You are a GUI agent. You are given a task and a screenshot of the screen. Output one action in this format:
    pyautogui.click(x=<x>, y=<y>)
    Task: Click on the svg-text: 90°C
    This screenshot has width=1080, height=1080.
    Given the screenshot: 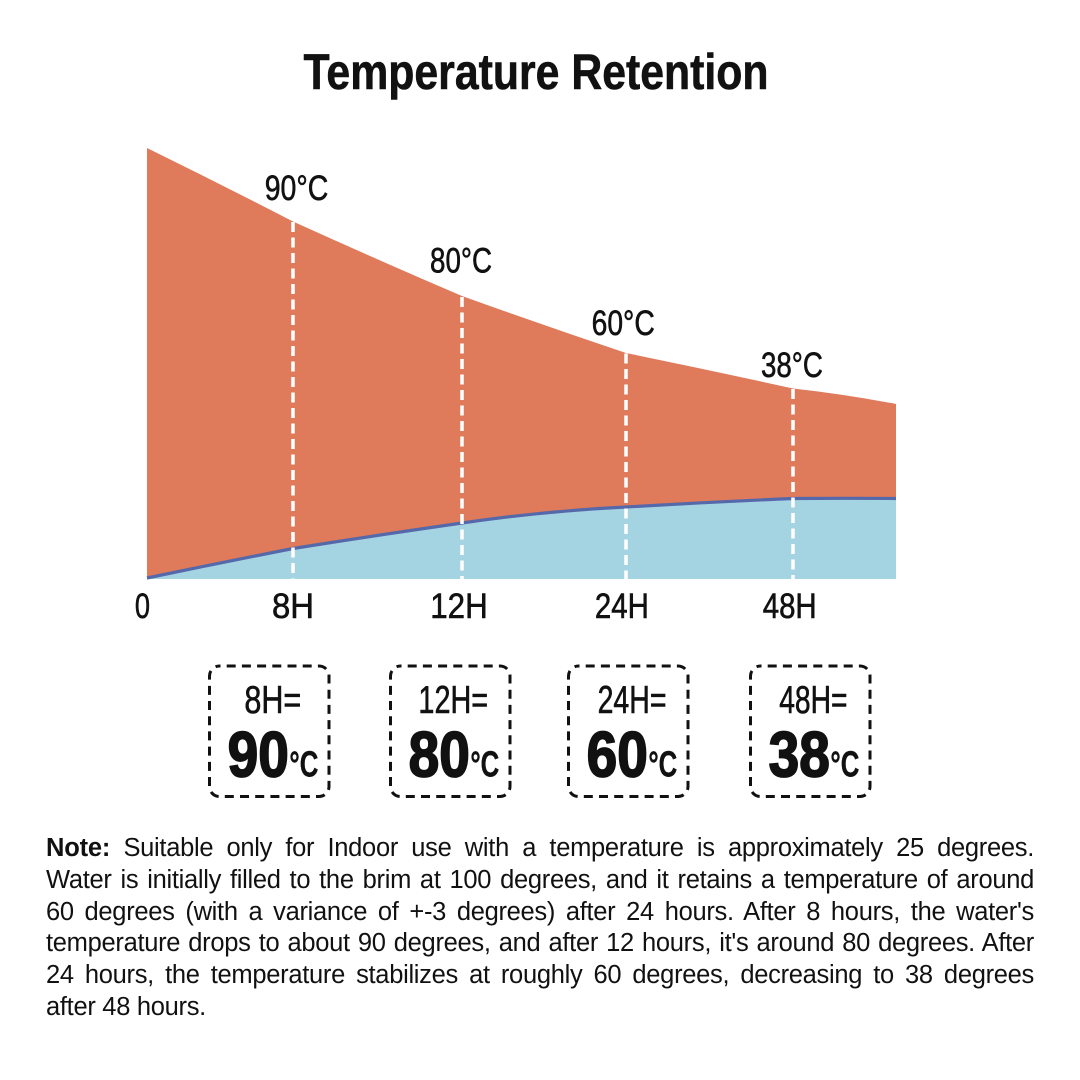 What is the action you would take?
    pyautogui.click(x=297, y=188)
    